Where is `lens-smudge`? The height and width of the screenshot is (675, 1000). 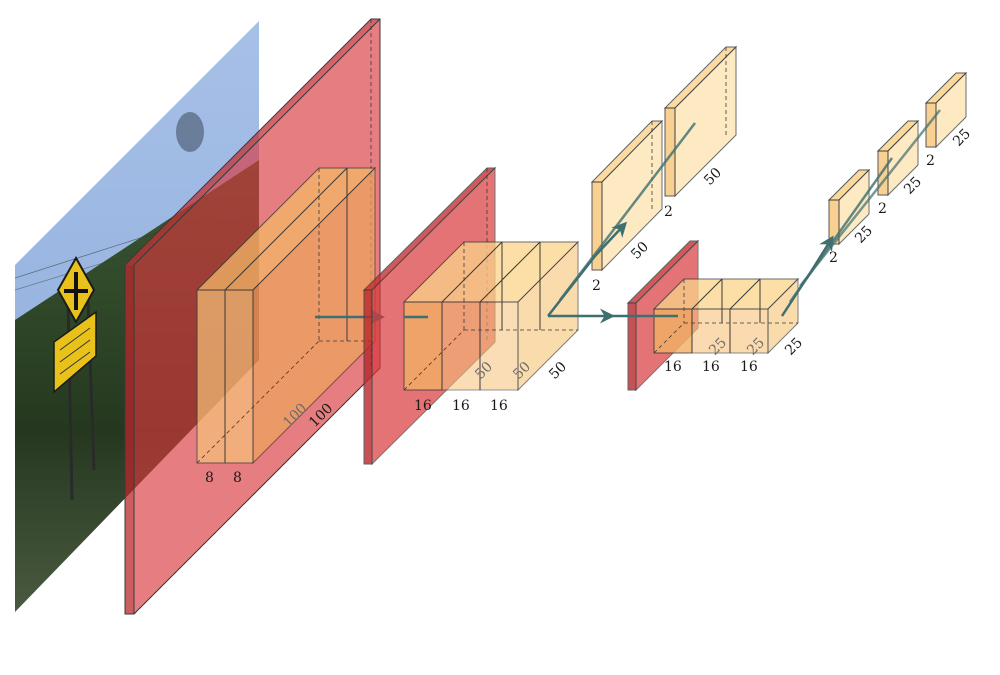 lens-smudge is located at coordinates (190, 132).